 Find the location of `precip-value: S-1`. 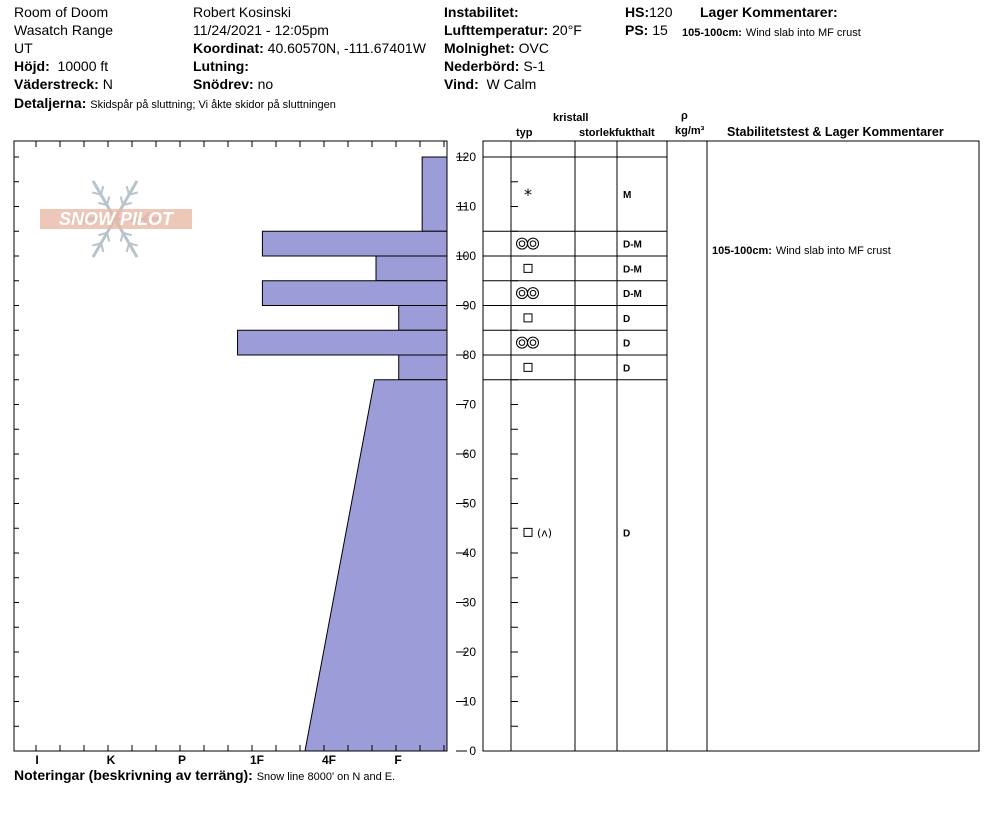

precip-value: S-1 is located at coordinates (534, 66).